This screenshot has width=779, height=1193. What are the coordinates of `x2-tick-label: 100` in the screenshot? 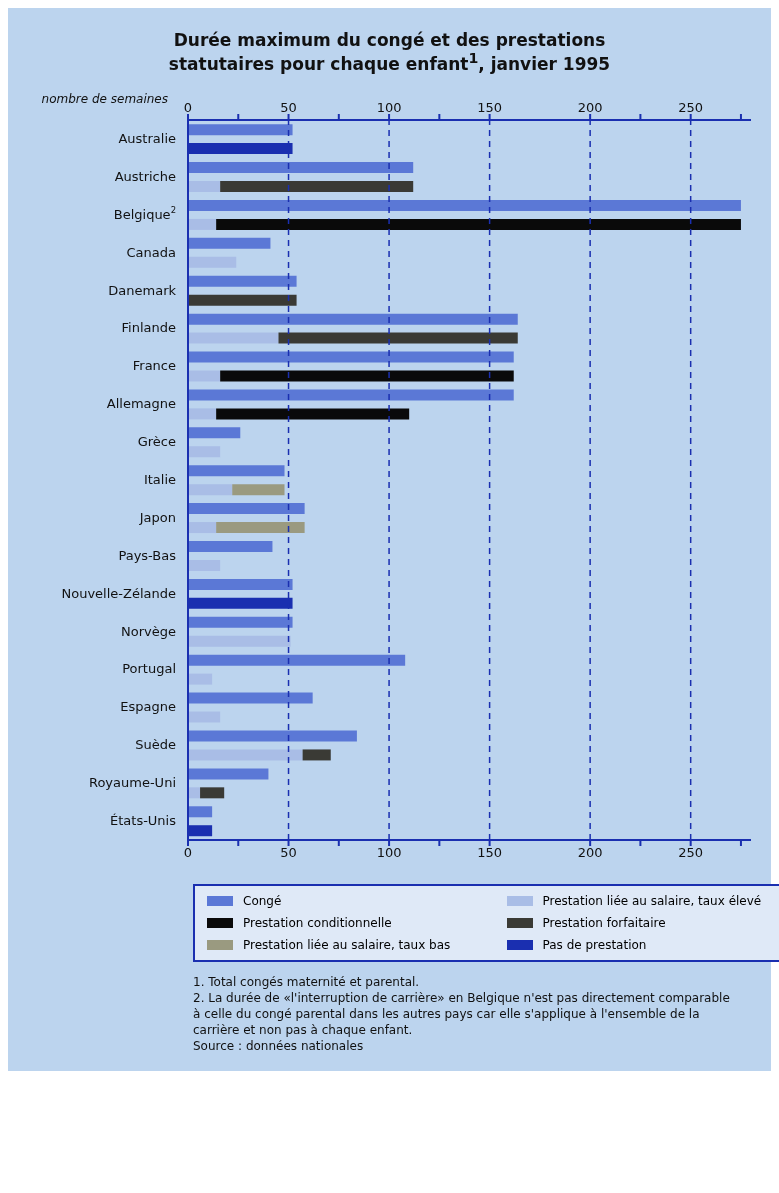 It's located at (389, 107).